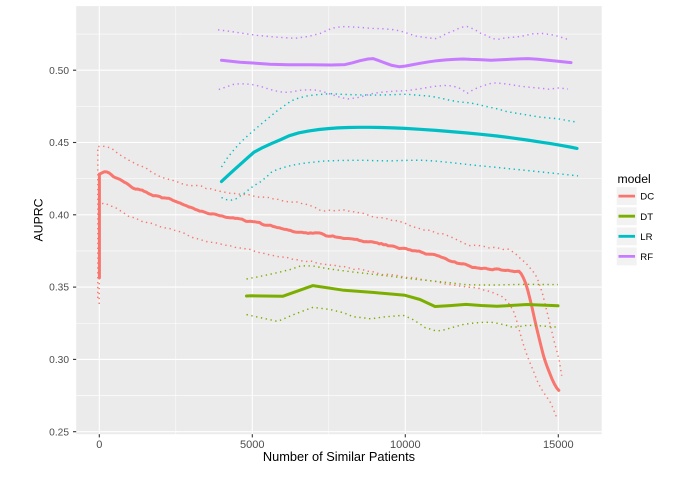 Image resolution: width=700 pixels, height=477 pixels. I want to click on svg-text: 0.40, so click(59, 215).